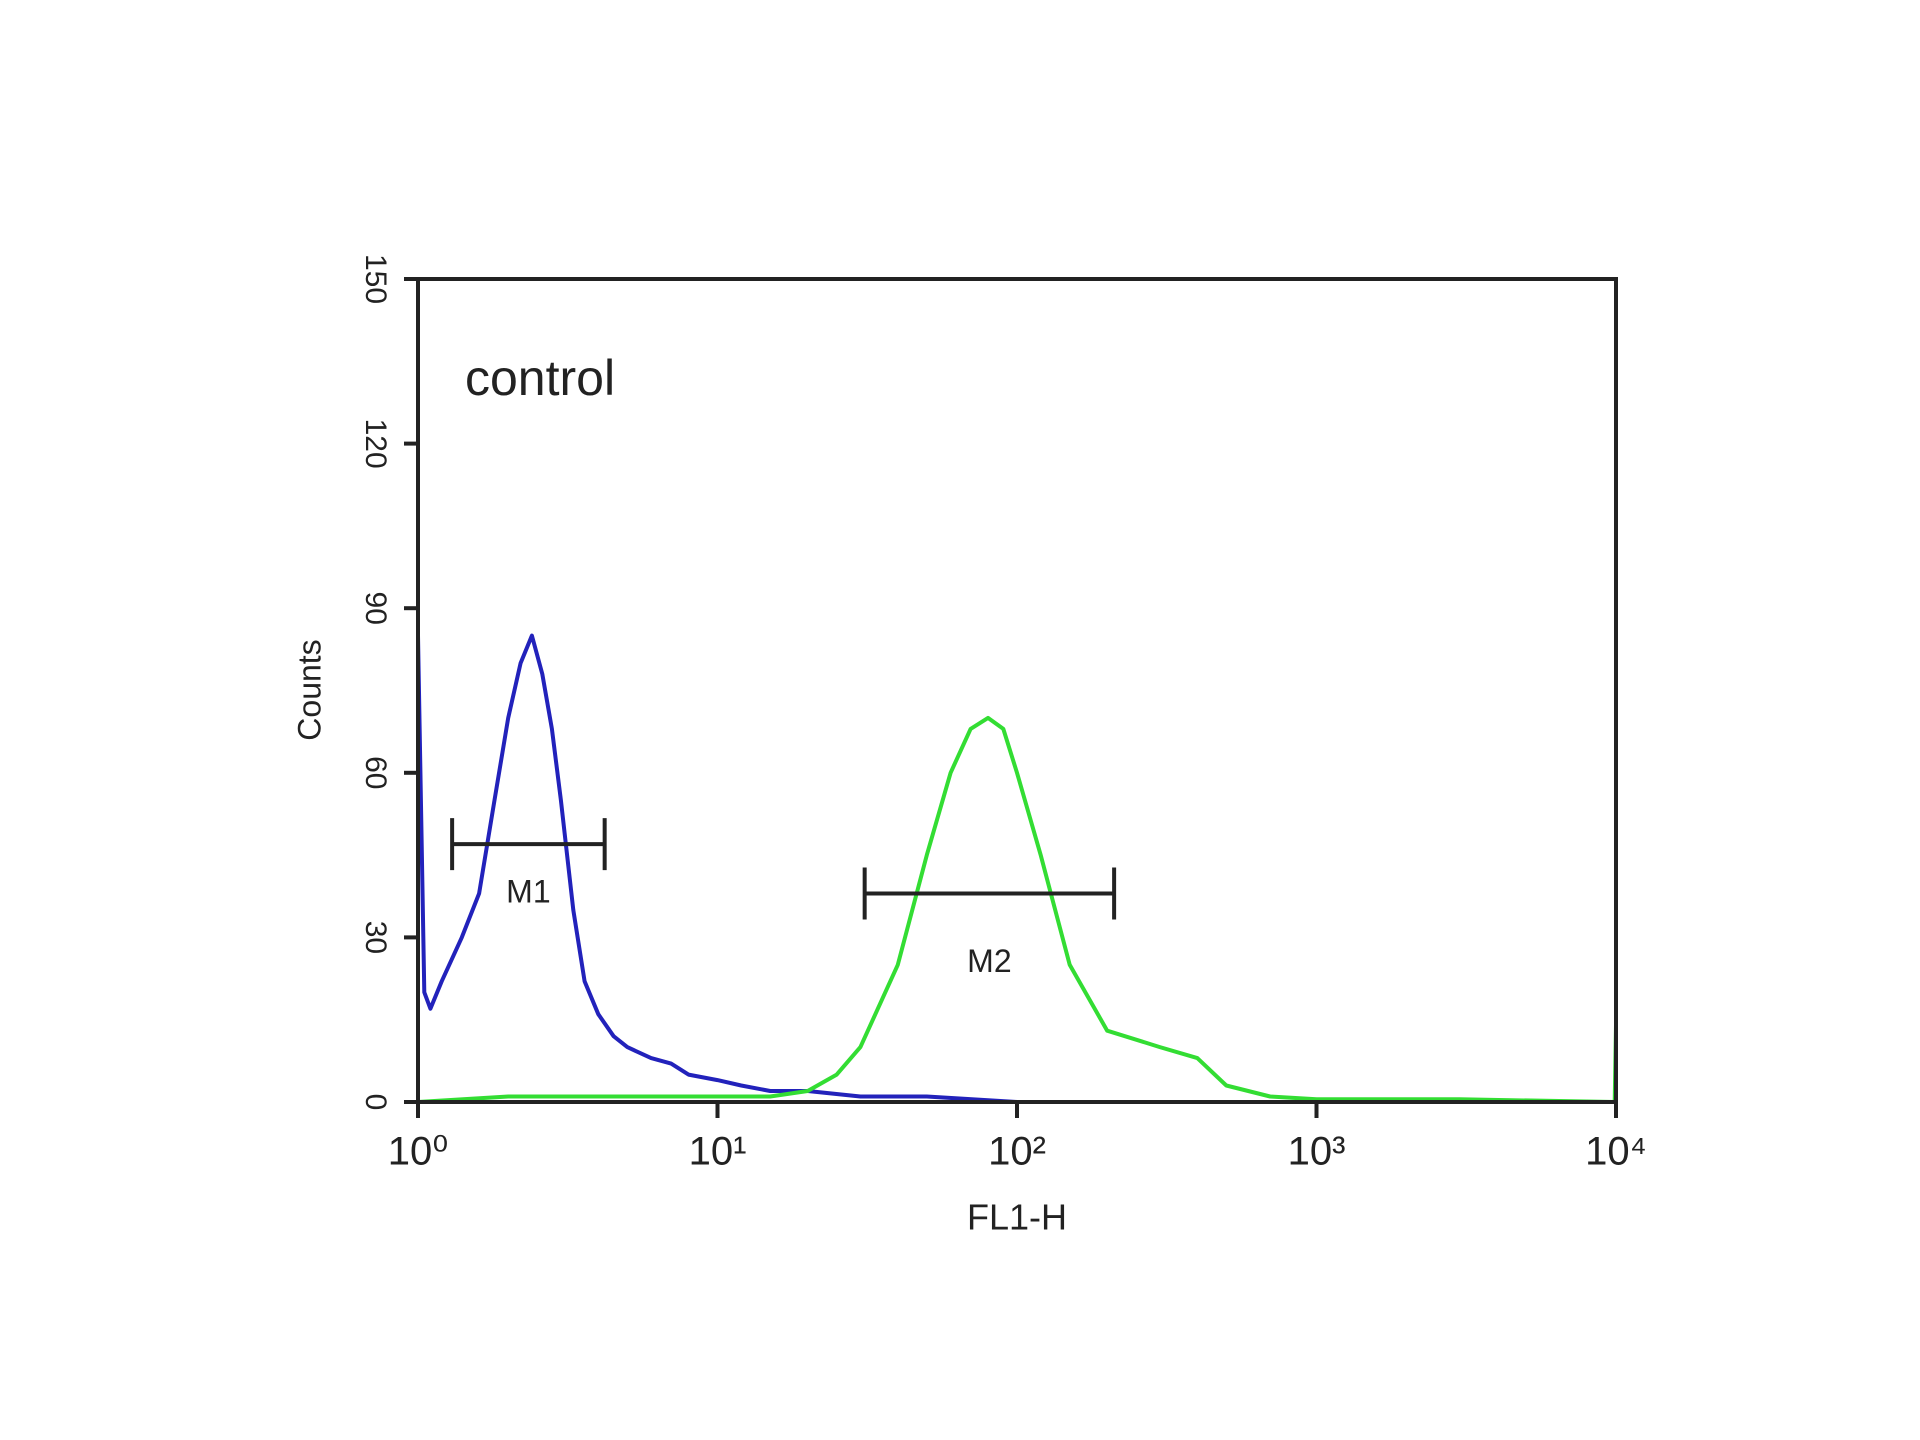 The width and height of the screenshot is (1920, 1440). What do you see at coordinates (718, 1152) in the screenshot?
I see `x-tick-label: 10¹` at bounding box center [718, 1152].